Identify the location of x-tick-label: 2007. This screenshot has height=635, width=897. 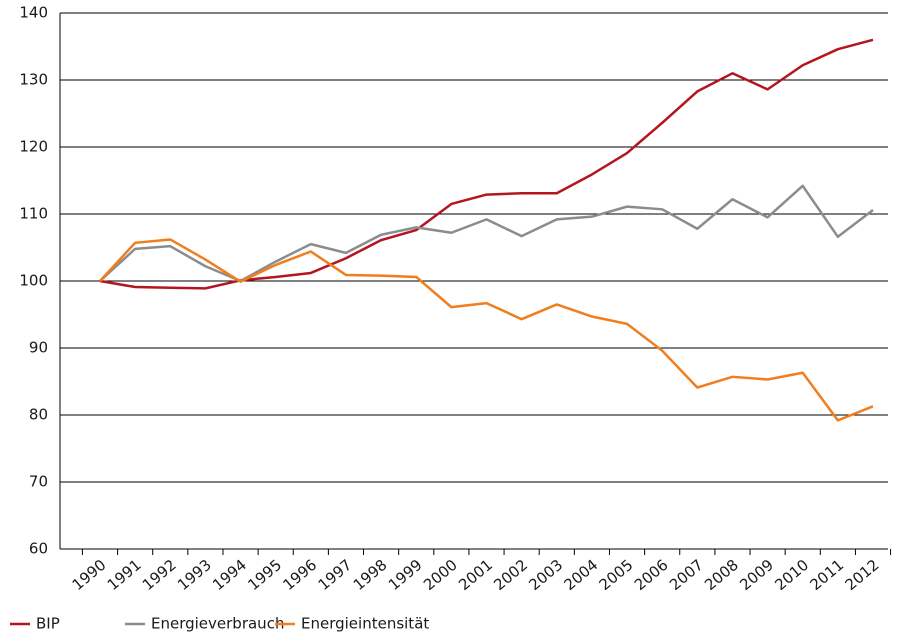
(686, 575).